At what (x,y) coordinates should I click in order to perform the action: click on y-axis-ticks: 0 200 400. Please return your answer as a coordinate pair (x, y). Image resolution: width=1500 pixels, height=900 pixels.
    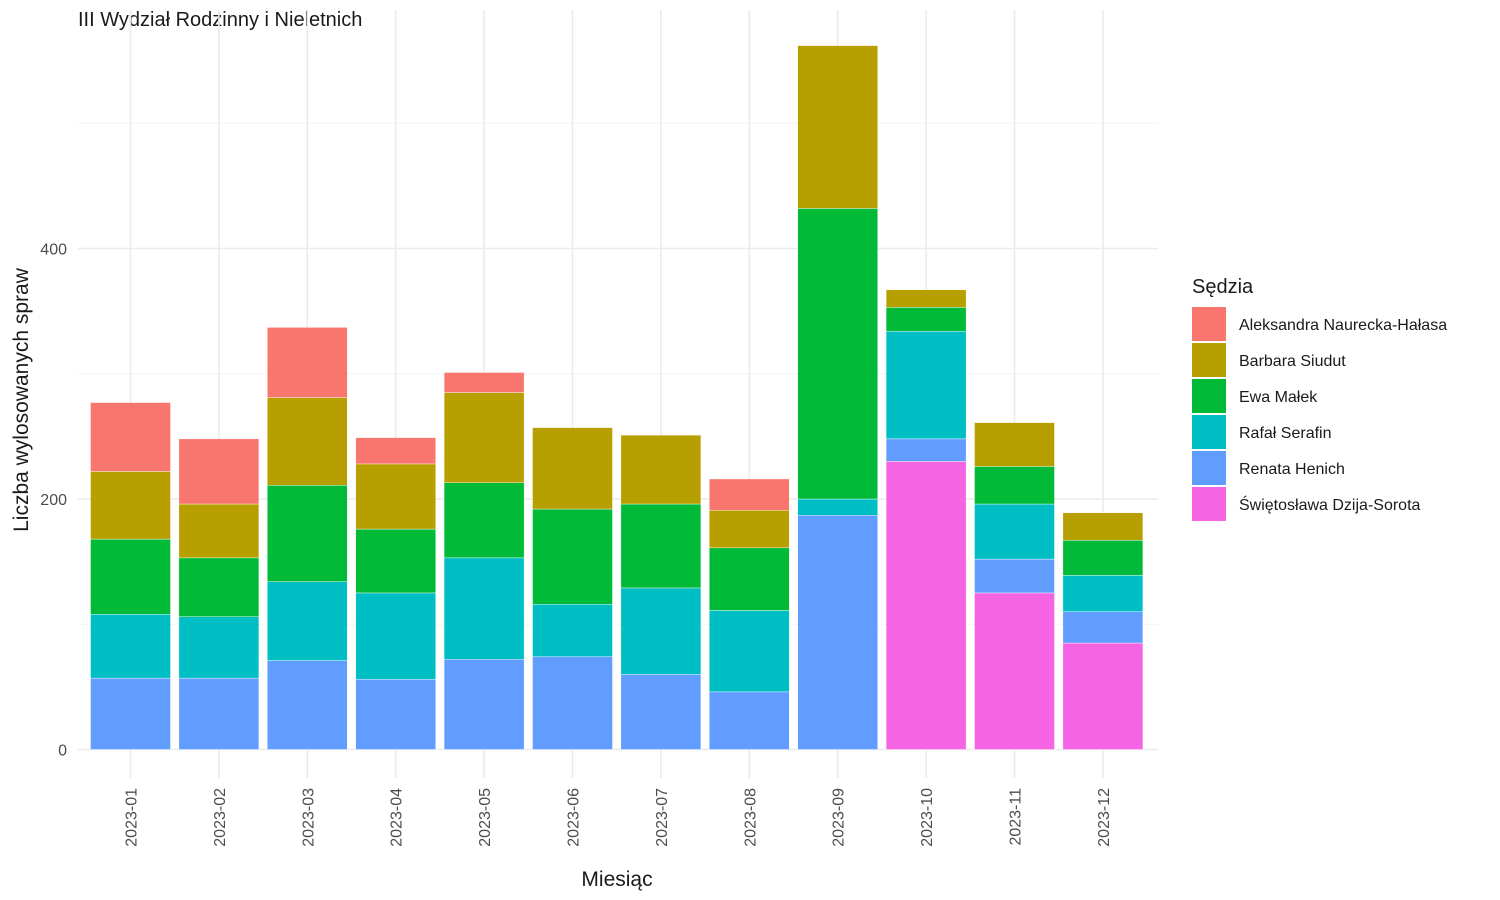
    Looking at the image, I should click on (53, 501).